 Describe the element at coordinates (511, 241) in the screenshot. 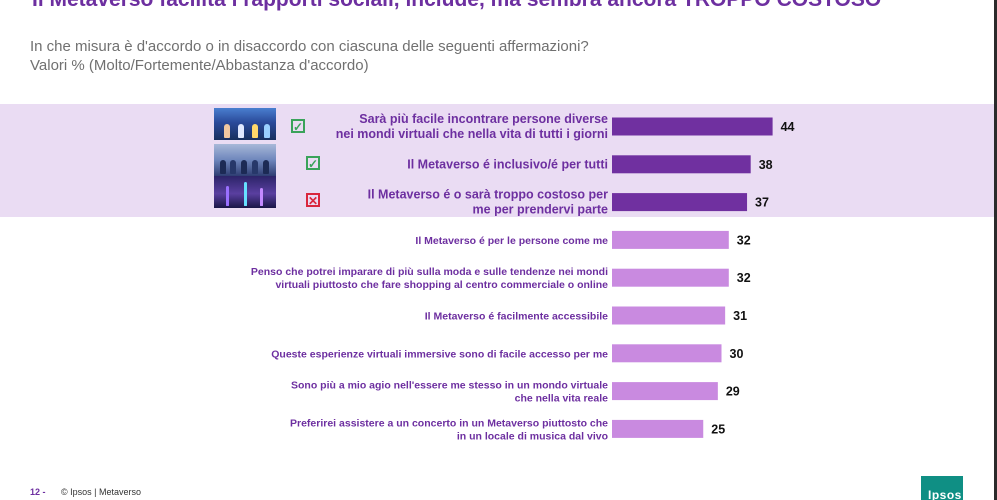

I see `category-label-4: Il Metaverso é per le persone come me` at that location.